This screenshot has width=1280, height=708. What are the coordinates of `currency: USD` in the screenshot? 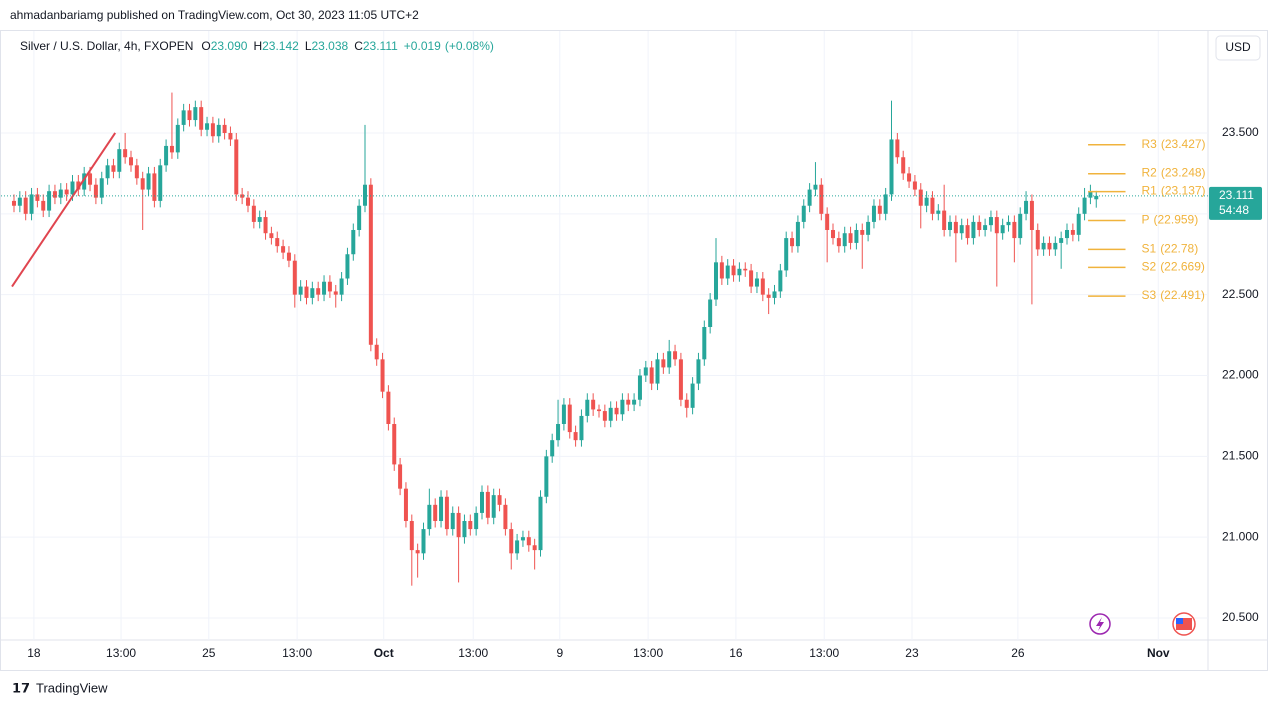 It's located at (1238, 47).